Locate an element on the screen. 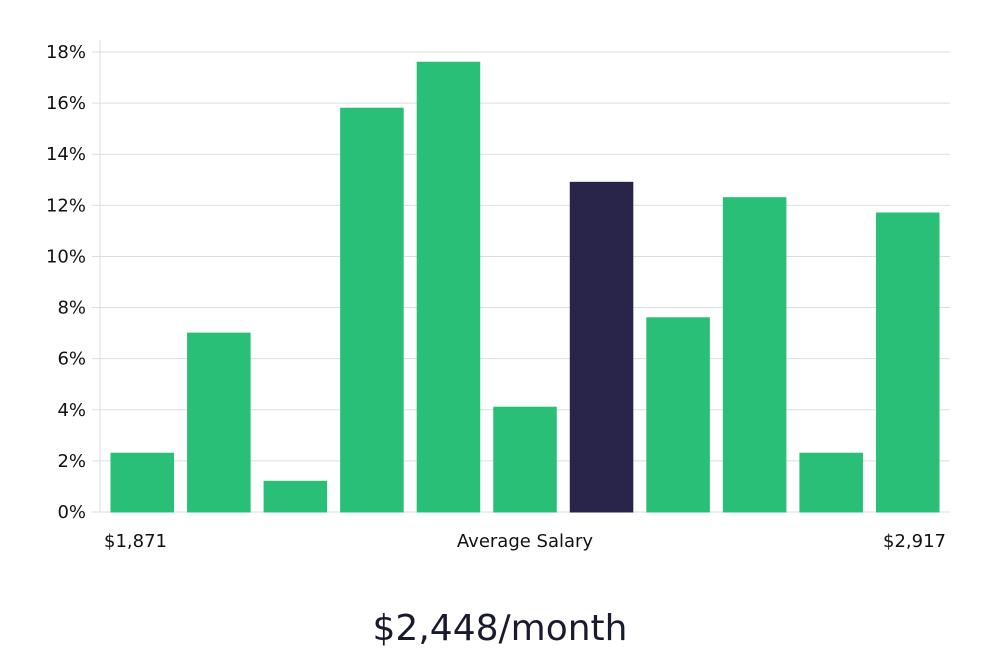  y-tick-label: 6% is located at coordinates (71, 359).